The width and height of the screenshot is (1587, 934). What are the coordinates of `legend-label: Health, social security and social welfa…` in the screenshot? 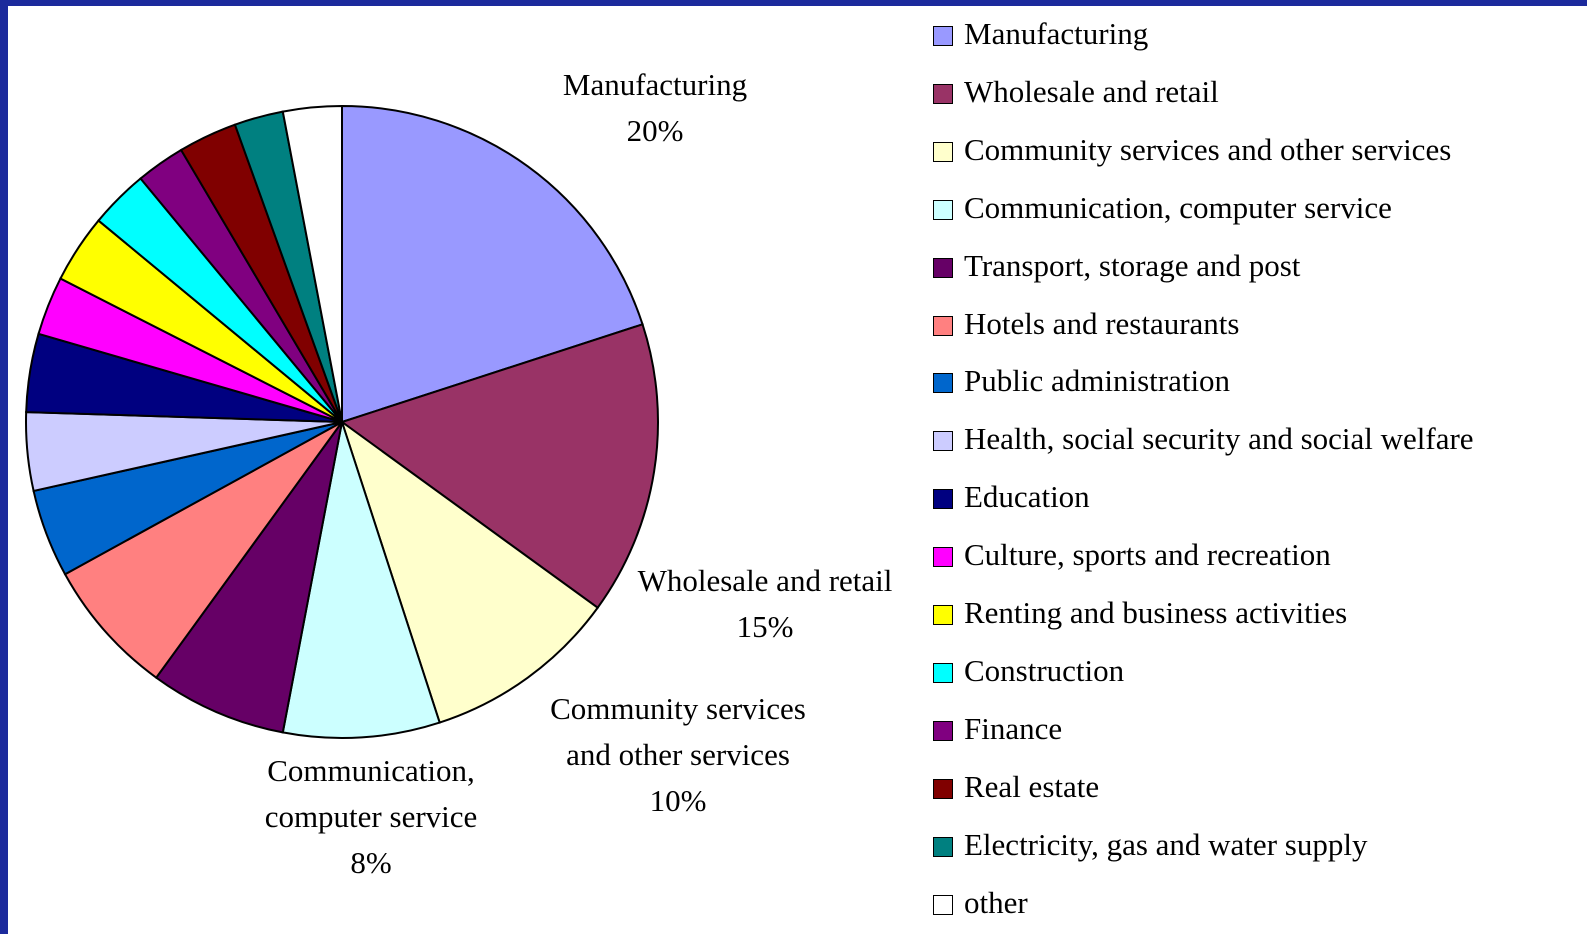 It's located at (1219, 439).